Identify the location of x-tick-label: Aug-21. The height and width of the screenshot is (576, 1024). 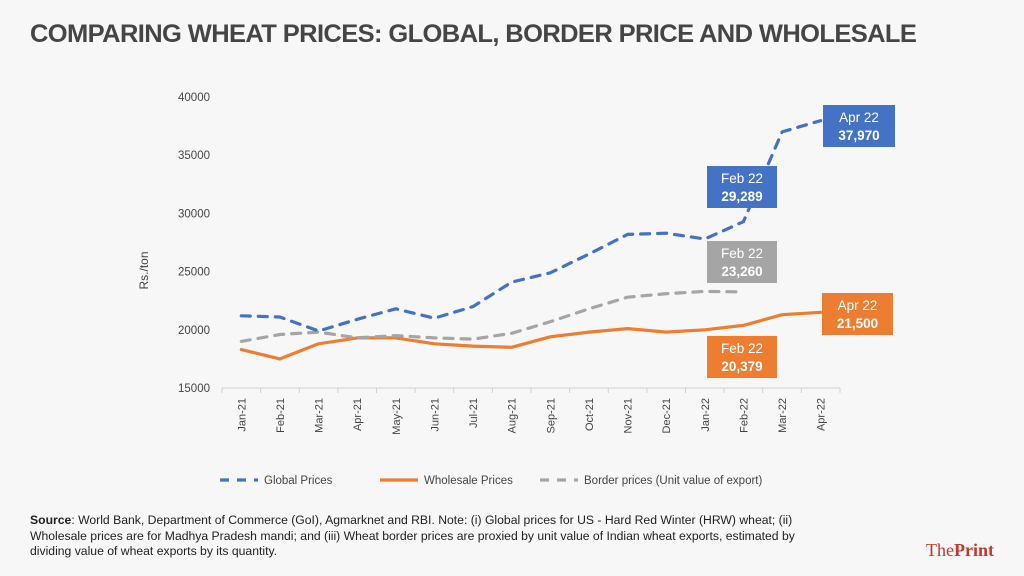
(513, 415).